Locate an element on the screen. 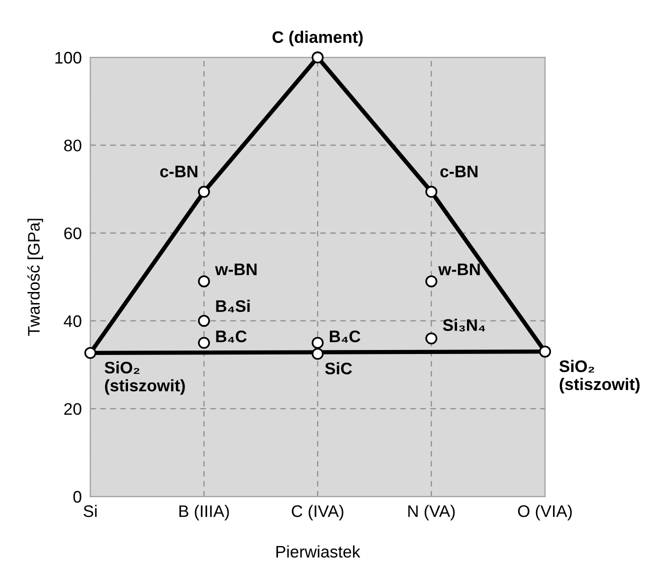 The width and height of the screenshot is (645, 574). annotation: Si₃N₄ is located at coordinates (464, 325).